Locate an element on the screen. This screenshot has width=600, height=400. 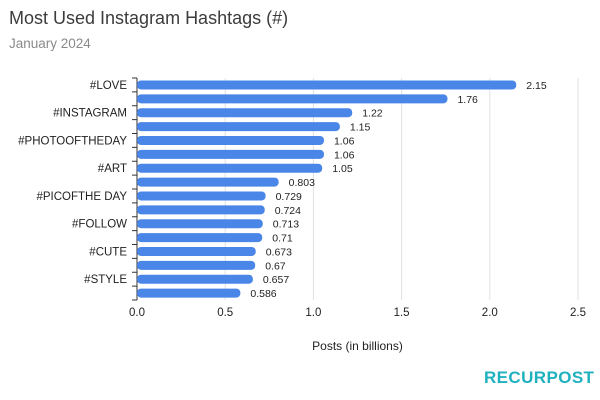
data-label: 0.657 is located at coordinates (276, 280).